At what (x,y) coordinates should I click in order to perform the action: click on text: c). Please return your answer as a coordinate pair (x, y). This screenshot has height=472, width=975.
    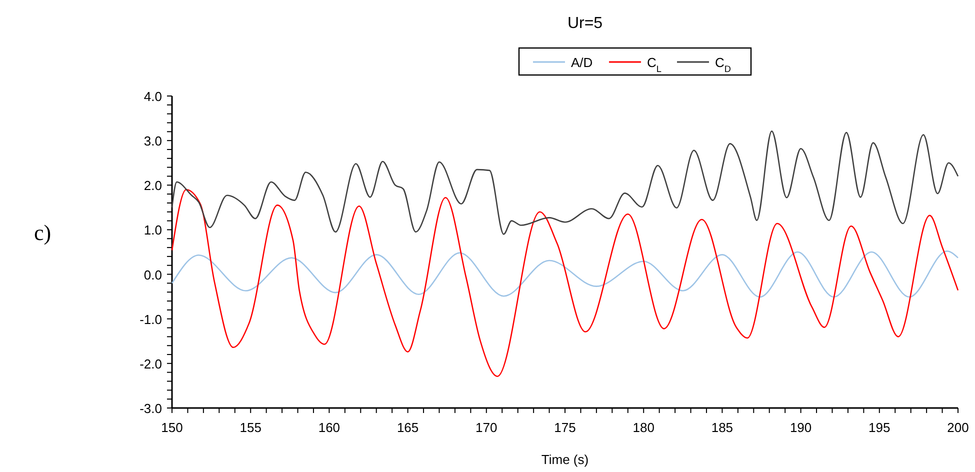
    Looking at the image, I should click on (43, 232).